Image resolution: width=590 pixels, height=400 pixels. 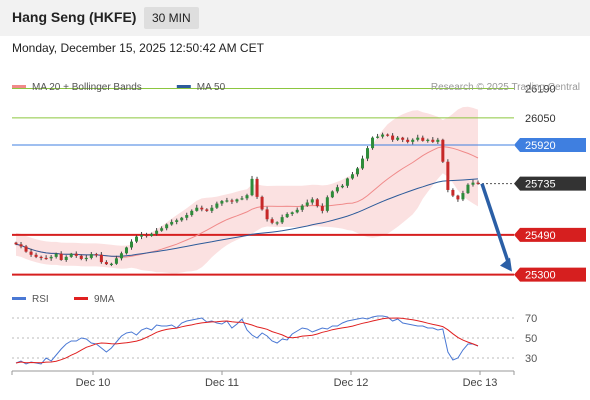 I want to click on x-tick-label-0: Dec 10, so click(x=93, y=383).